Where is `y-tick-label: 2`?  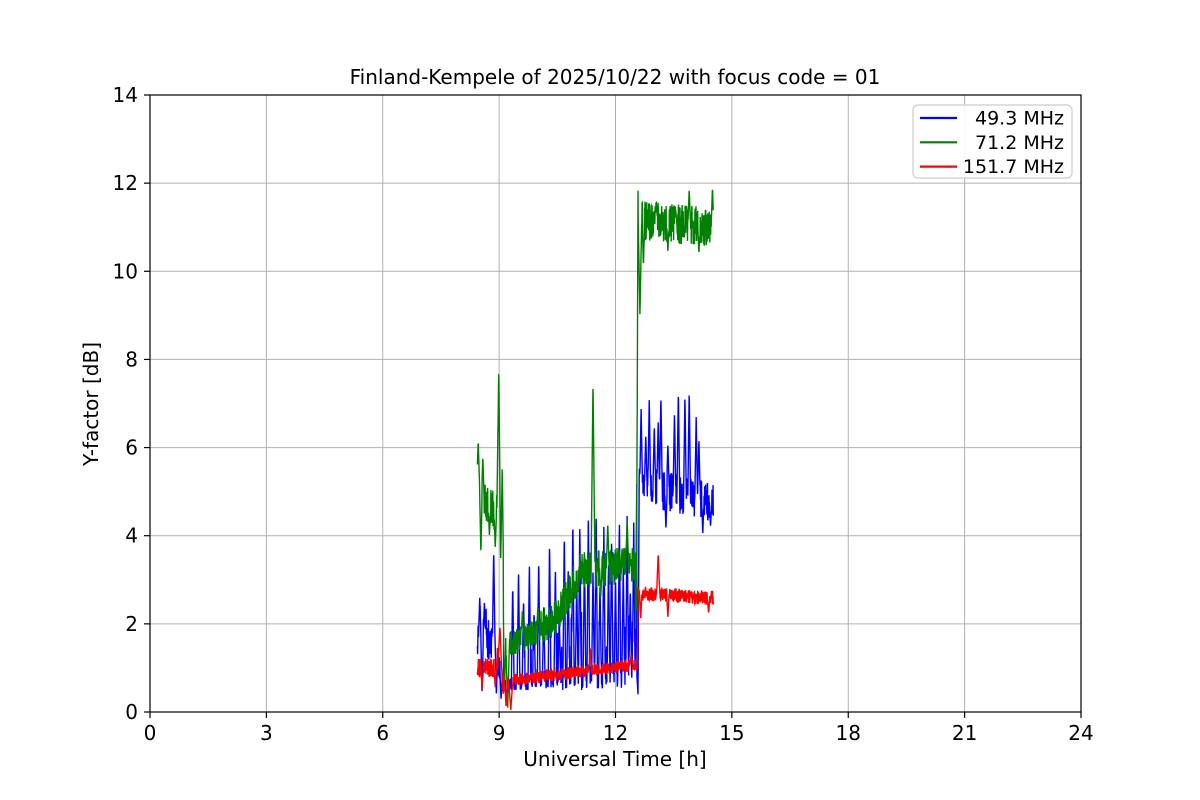 y-tick-label: 2 is located at coordinates (131, 624).